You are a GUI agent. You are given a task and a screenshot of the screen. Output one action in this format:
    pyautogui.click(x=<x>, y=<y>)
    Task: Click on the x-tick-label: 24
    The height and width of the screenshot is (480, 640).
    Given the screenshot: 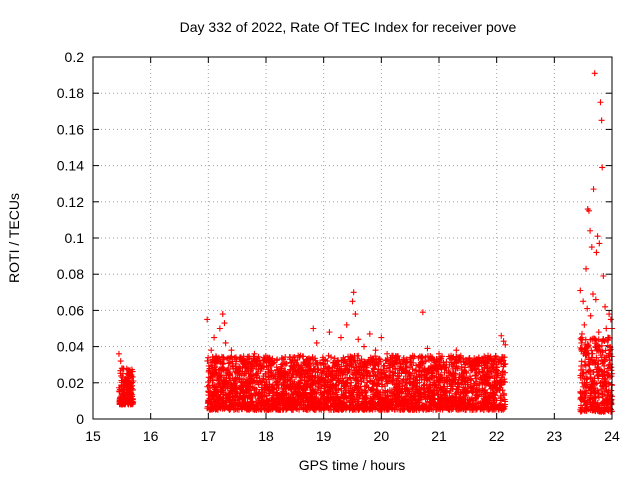 What is the action you would take?
    pyautogui.click(x=612, y=436)
    